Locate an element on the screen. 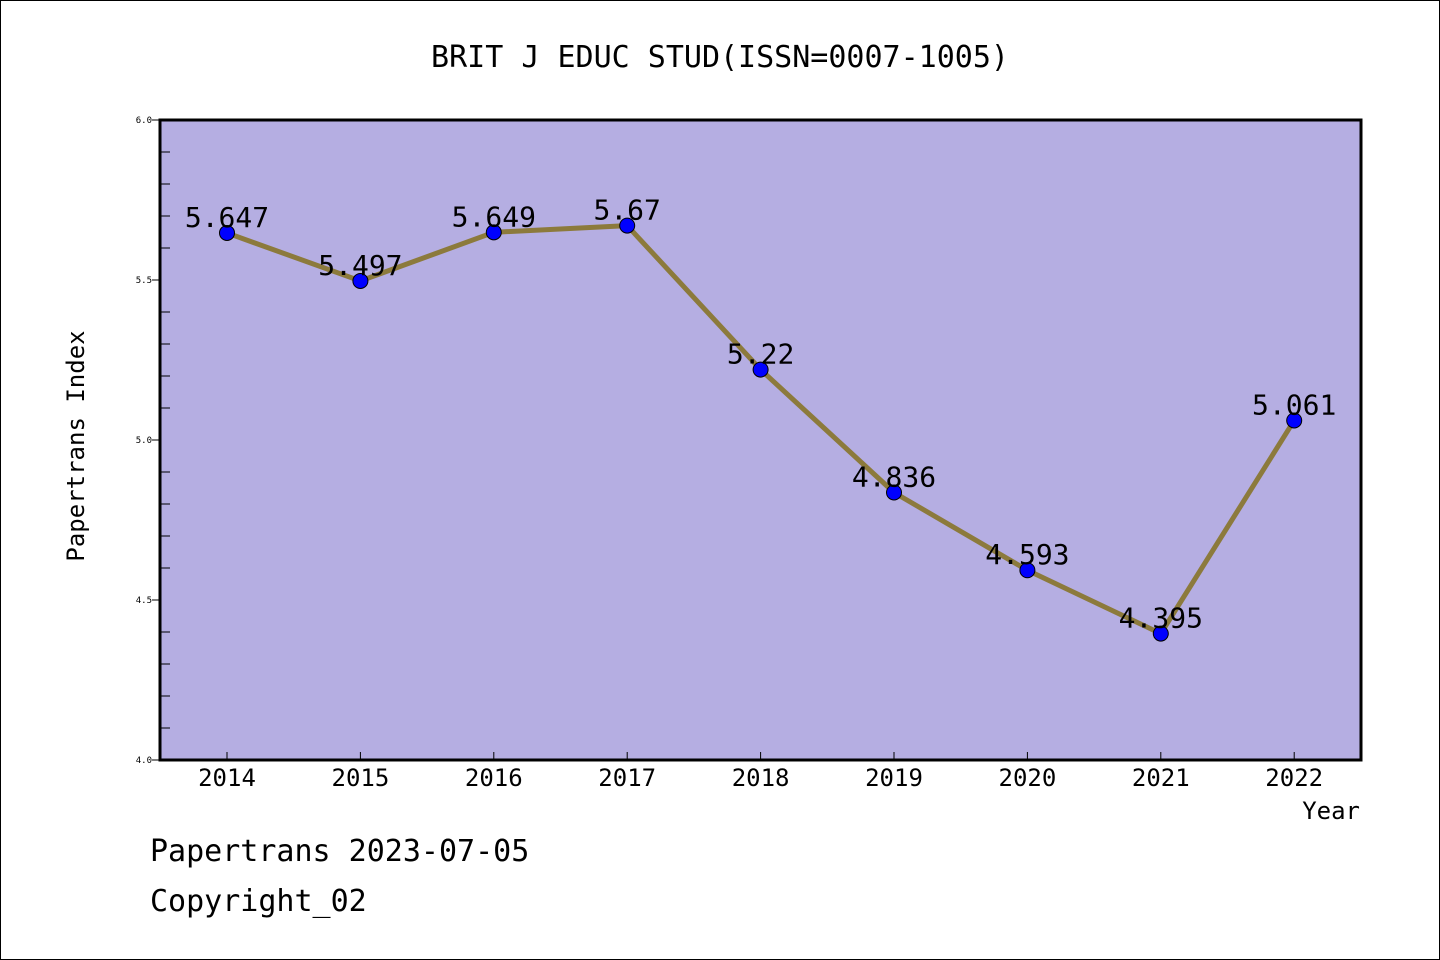 Image resolution: width=1440 pixels, height=960 pixels. footer-date: Papertrans 2023-07-05 is located at coordinates (340, 851).